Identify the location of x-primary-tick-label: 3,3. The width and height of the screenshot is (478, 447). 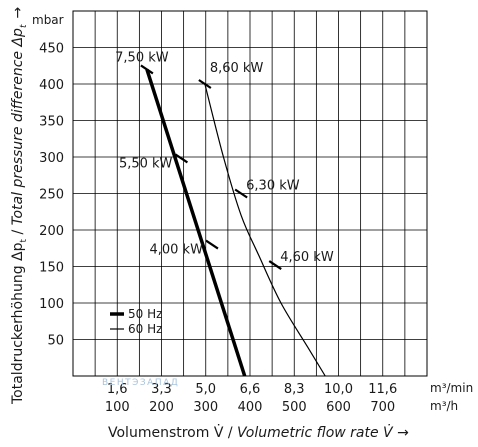
(161, 389).